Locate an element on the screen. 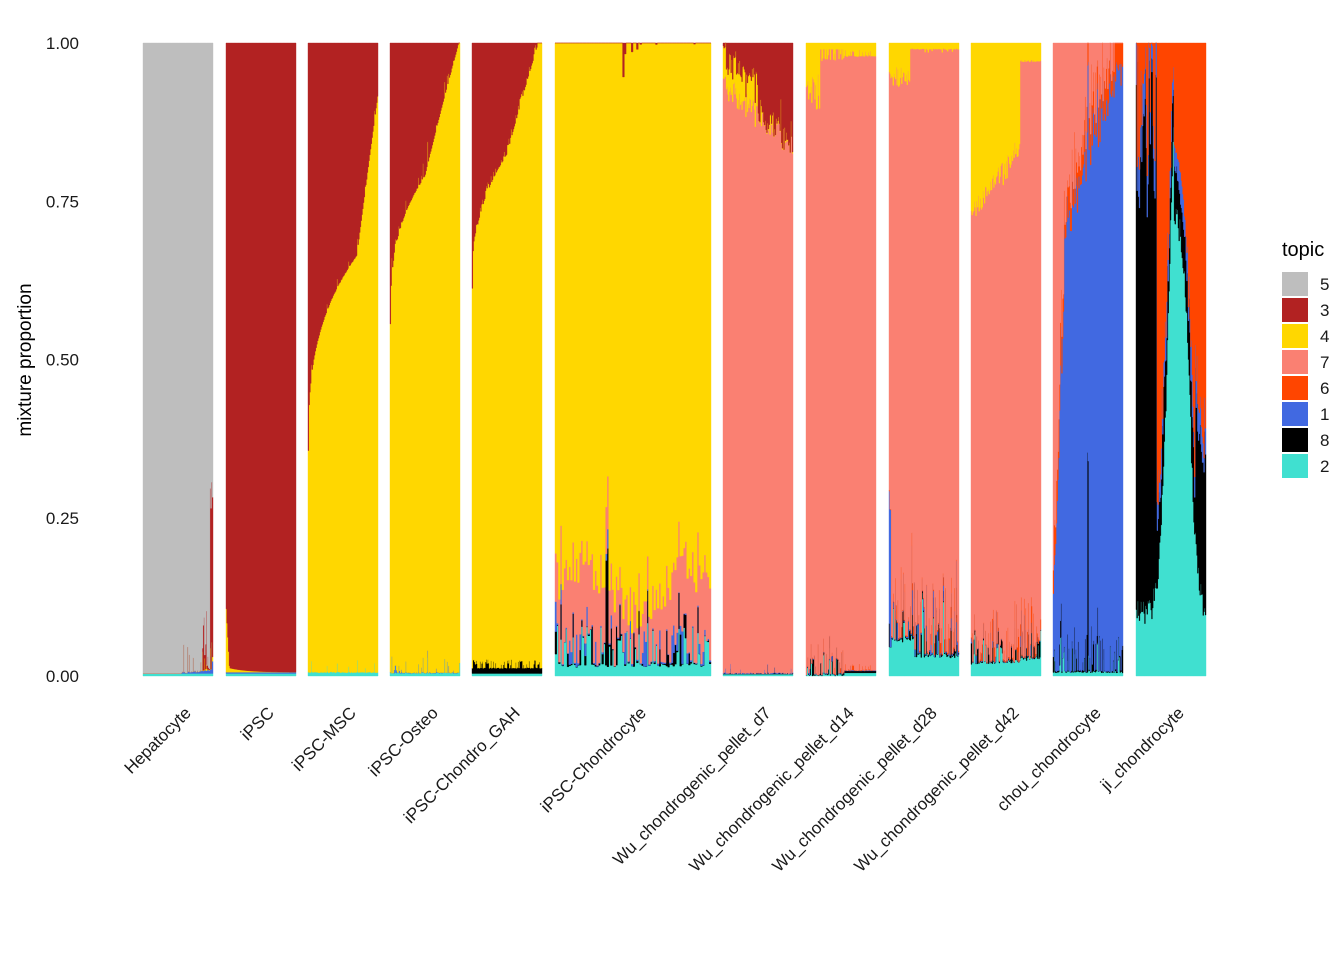 The image size is (1344, 960). y-tick-label: 0.00 is located at coordinates (62, 676).